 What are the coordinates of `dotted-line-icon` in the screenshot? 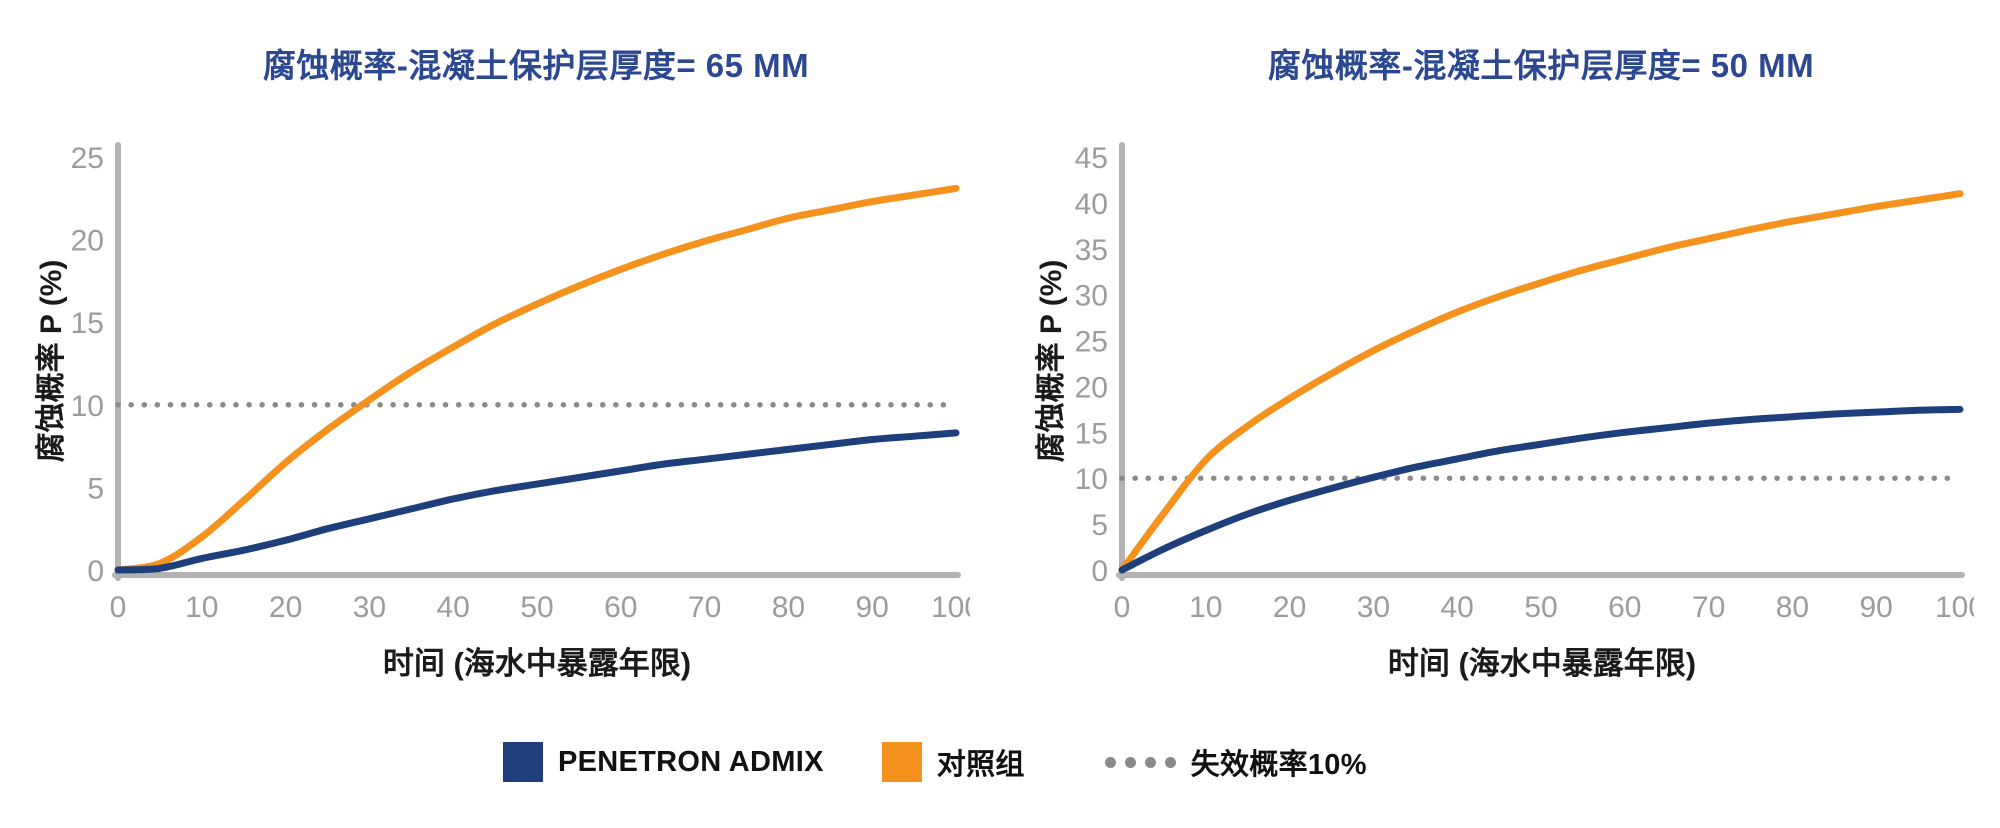 It's located at (1144, 762).